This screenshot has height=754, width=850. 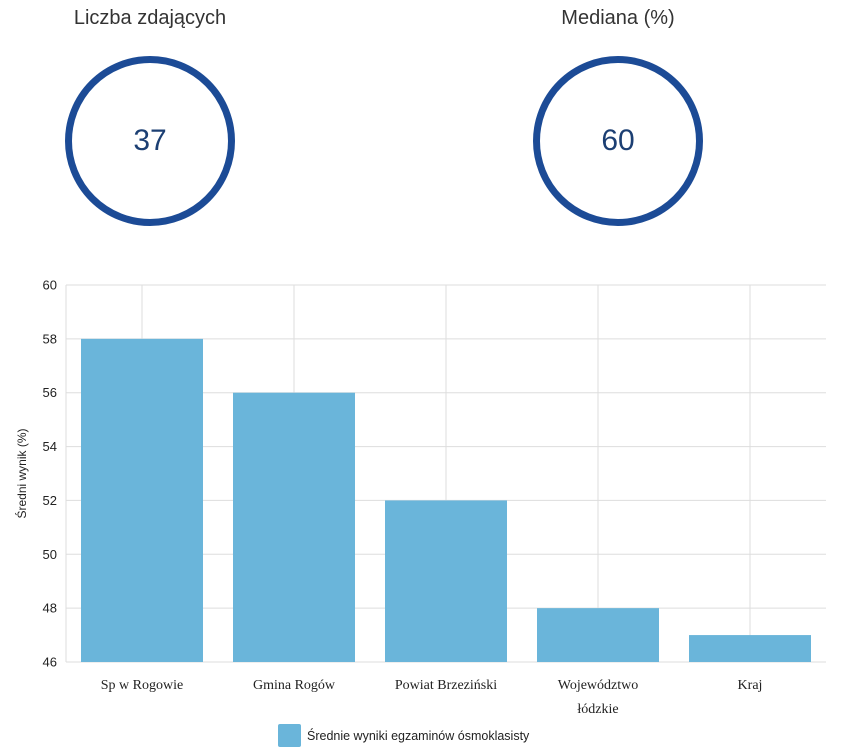 What do you see at coordinates (50, 474) in the screenshot?
I see `y-axis-ticks: 46 48 50 52 54 56 58 60` at bounding box center [50, 474].